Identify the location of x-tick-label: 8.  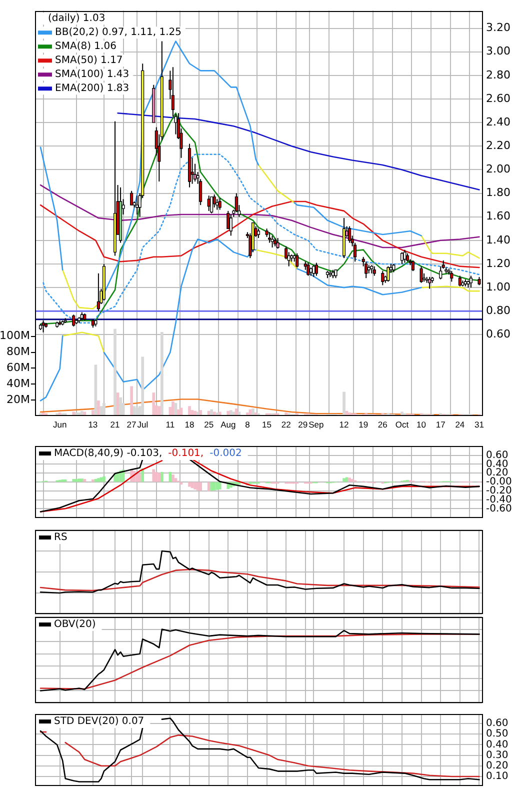
(247, 425).